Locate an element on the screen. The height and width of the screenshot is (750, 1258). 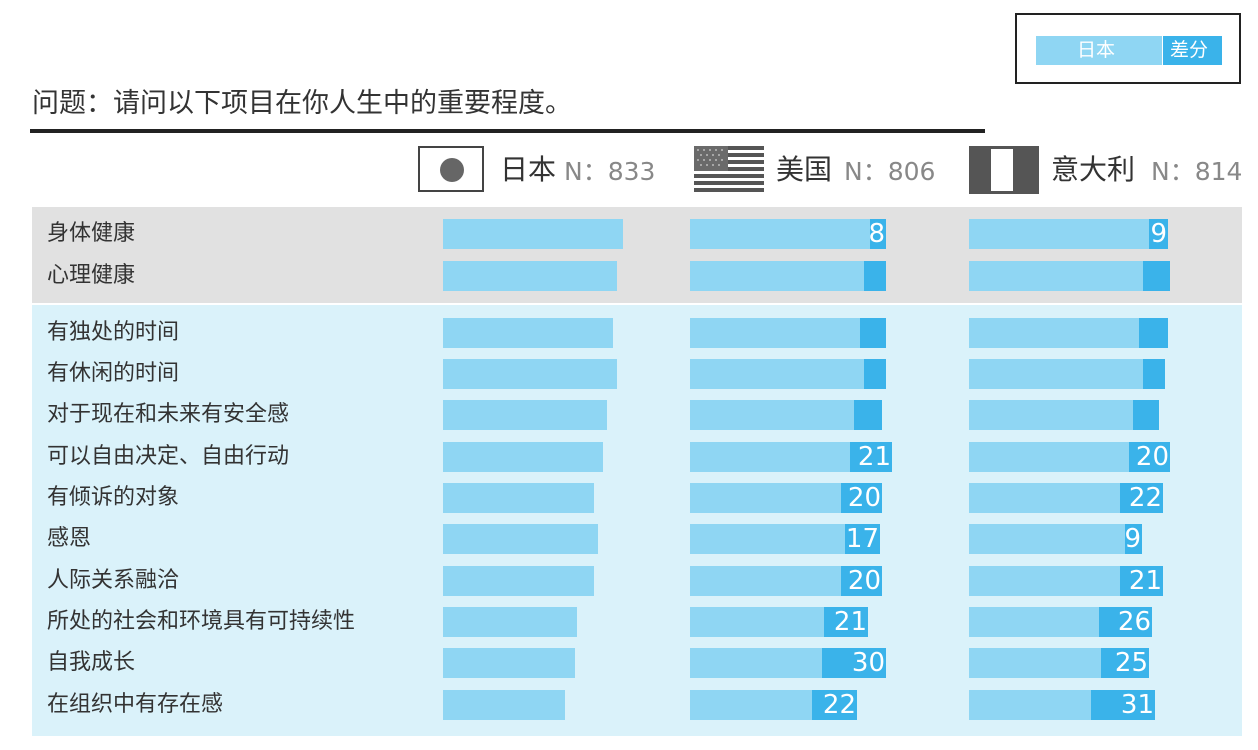
row-label: 人际关系融洽 is located at coordinates (113, 581).